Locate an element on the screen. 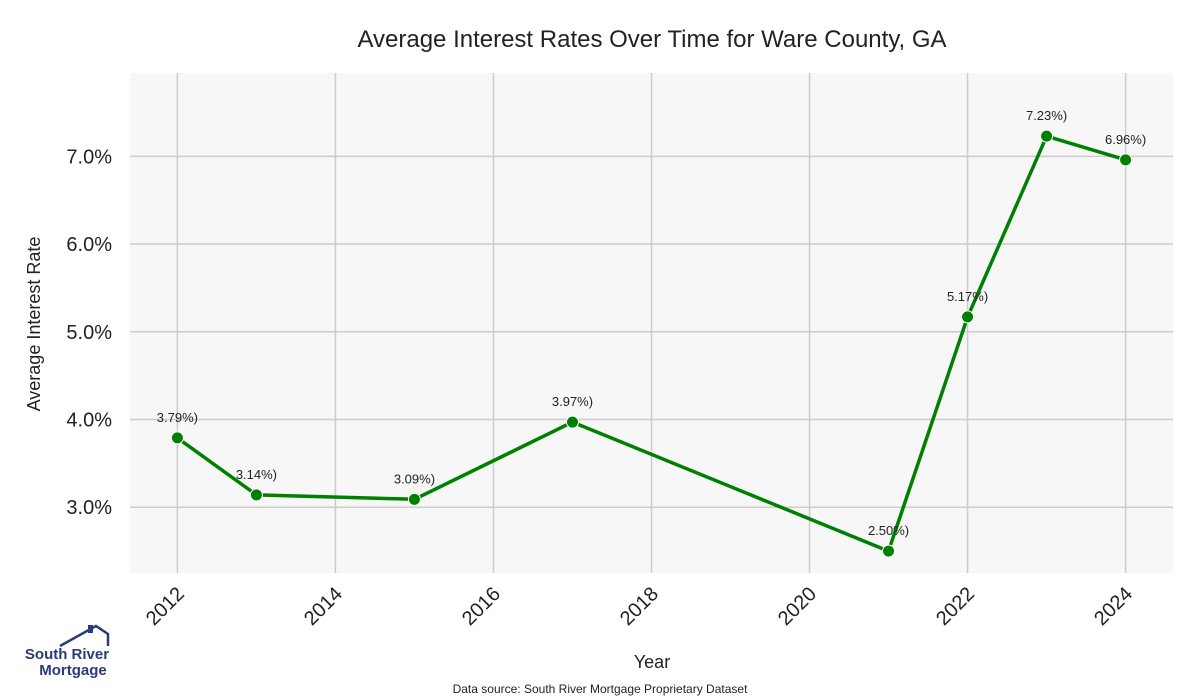 Image resolution: width=1200 pixels, height=700 pixels. house-roof-icon is located at coordinates (84, 636).